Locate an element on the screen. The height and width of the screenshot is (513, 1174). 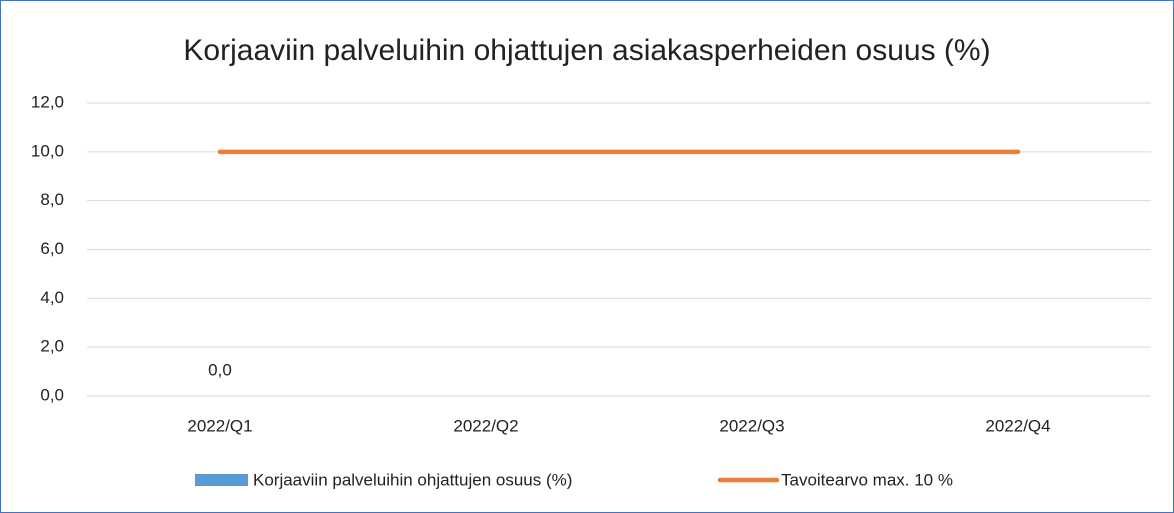
y-tick-label: 2,0 is located at coordinates (52, 346).